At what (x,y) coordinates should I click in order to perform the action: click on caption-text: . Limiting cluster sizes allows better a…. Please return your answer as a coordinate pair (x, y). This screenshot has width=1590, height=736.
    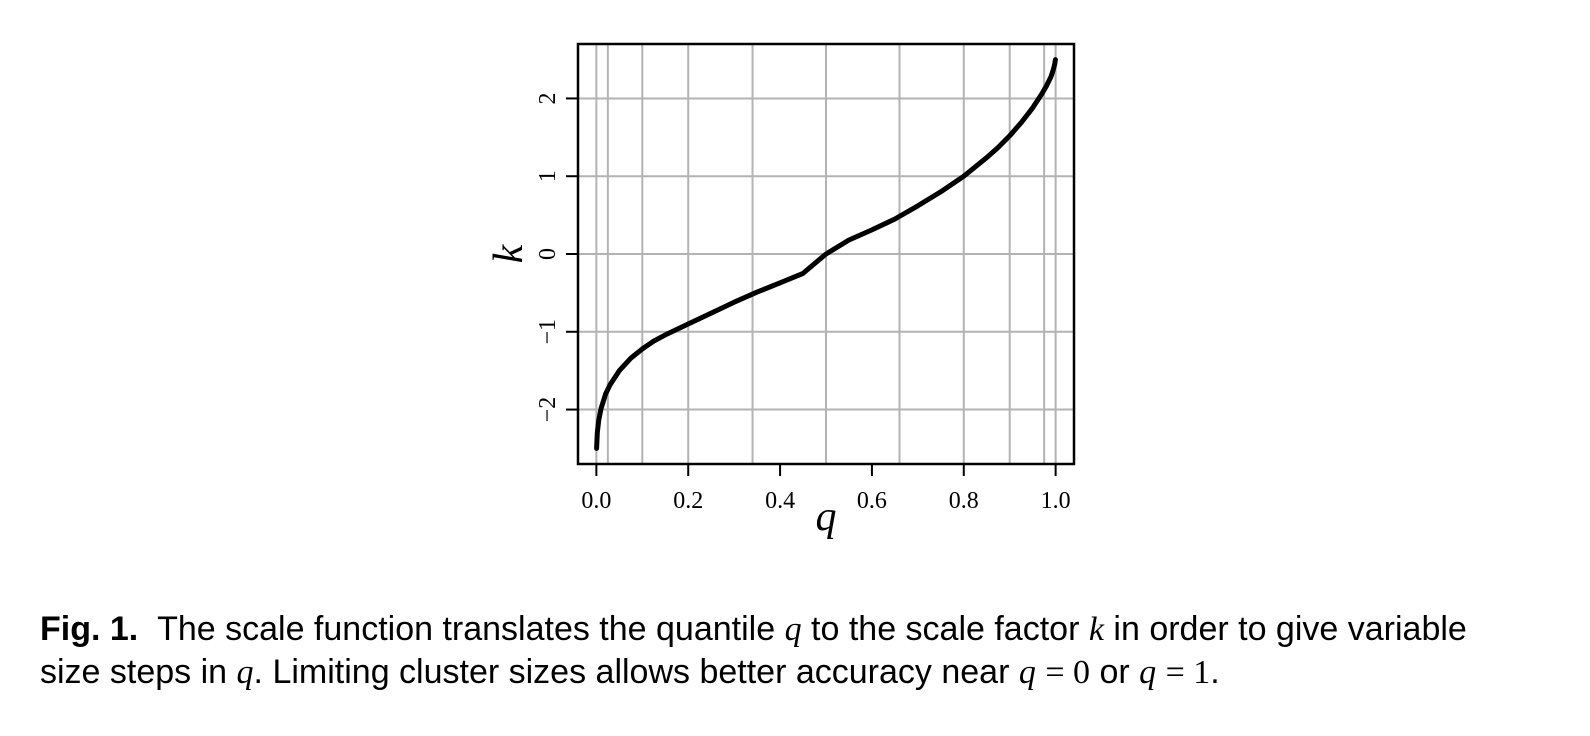
    Looking at the image, I should click on (631, 672).